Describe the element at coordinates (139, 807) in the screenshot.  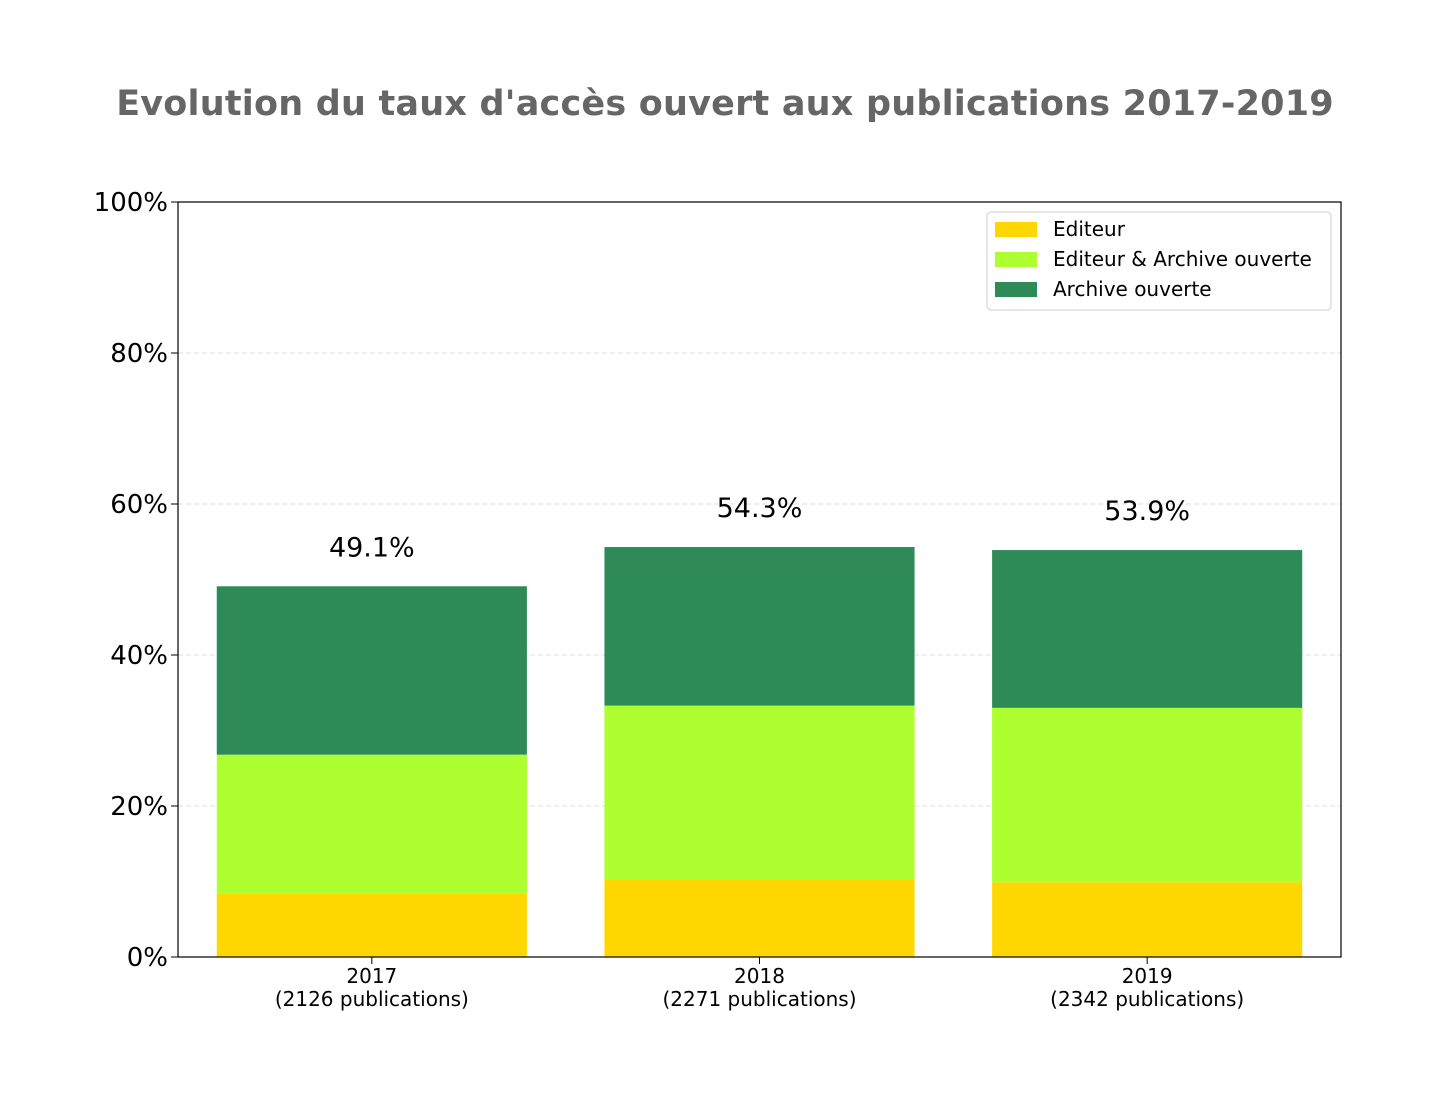
I see `y-tick-label: 20%` at that location.